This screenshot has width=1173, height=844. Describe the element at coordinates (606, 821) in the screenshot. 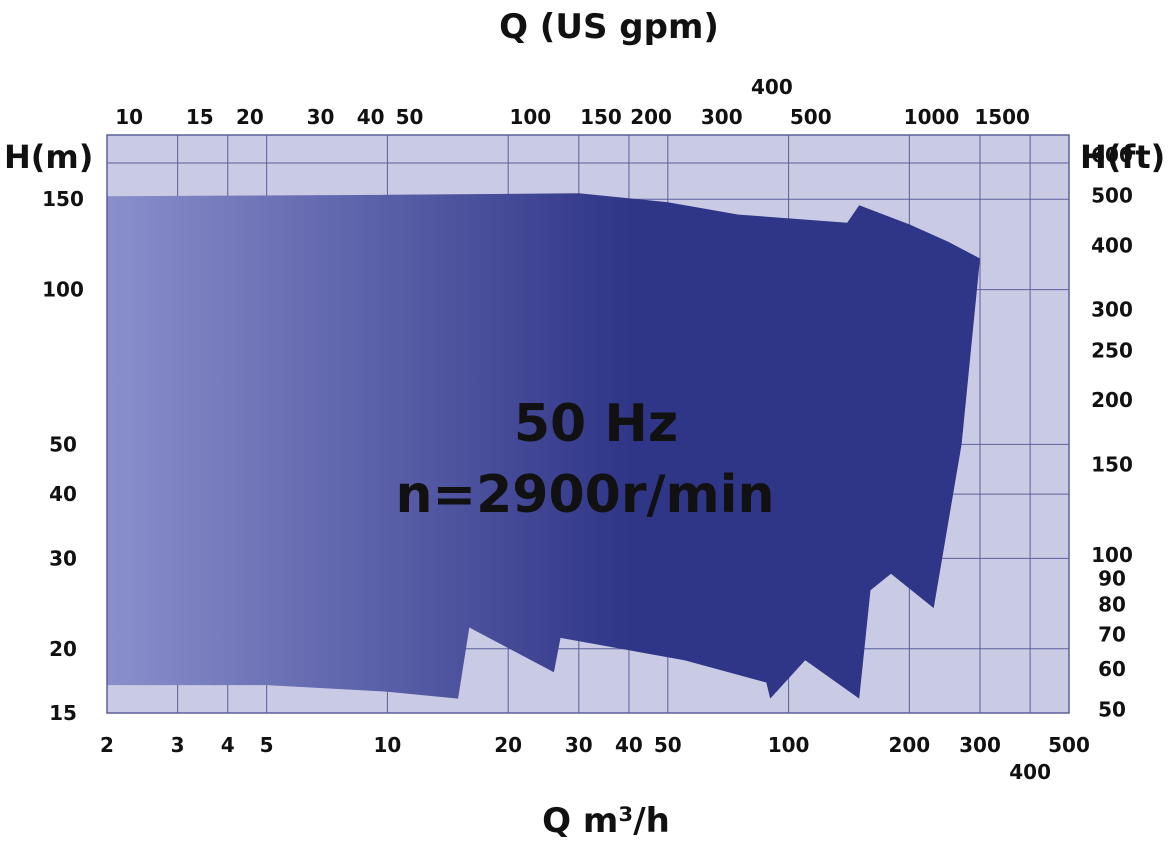

I see `bottom-axis-title: Q m³/h` at that location.